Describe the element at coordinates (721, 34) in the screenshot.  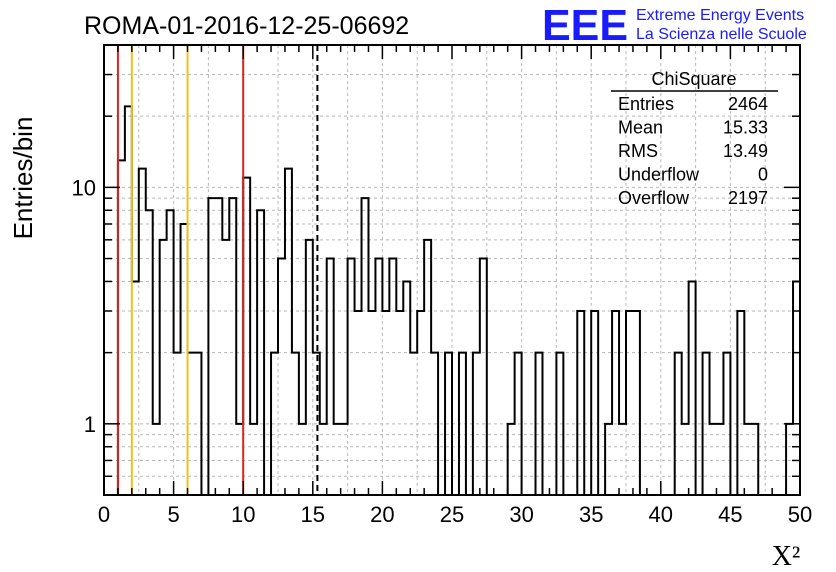
I see `eee-logo-line2: La Scienza nelle Scuole` at that location.